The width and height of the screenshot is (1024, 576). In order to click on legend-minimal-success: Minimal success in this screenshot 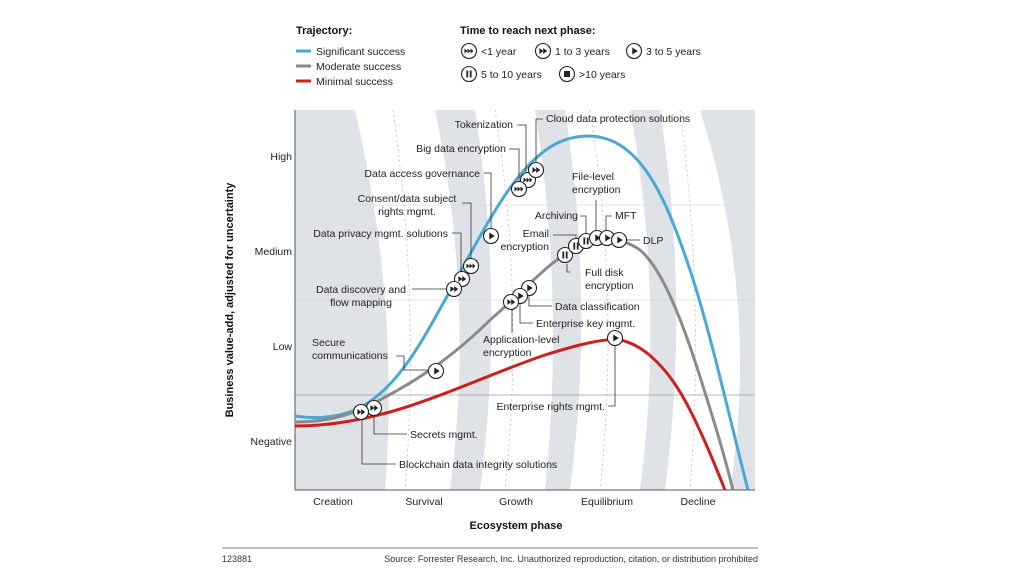, I will do `click(354, 82)`.